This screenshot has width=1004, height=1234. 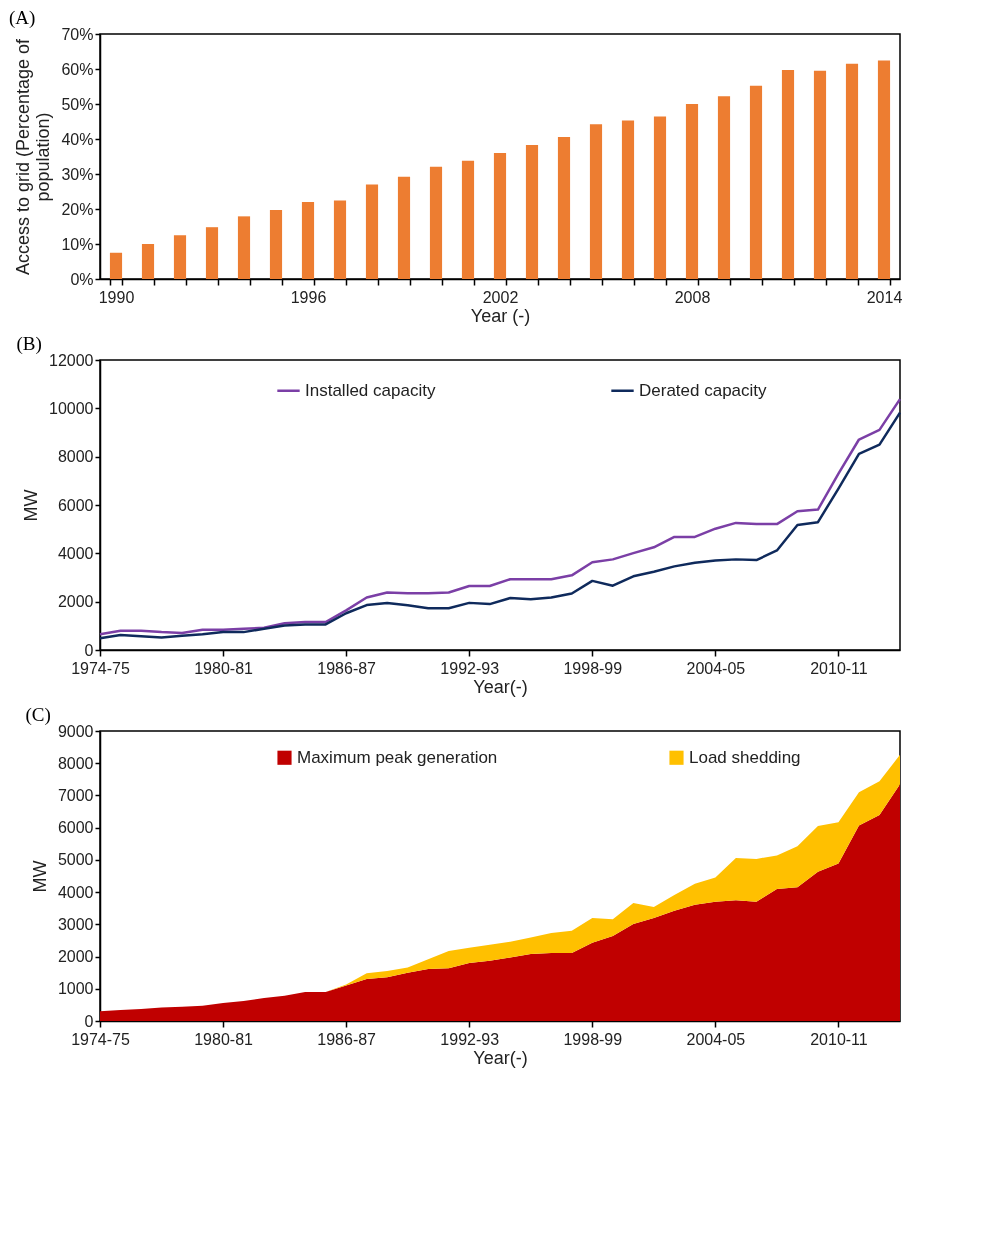 I want to click on y-tick-label: 50%, so click(x=77, y=104).